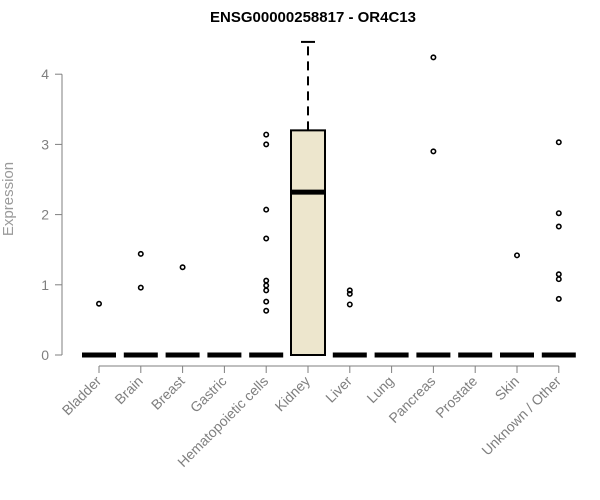  What do you see at coordinates (266, 244) in the screenshot?
I see `box-hematopoietic-cells` at bounding box center [266, 244].